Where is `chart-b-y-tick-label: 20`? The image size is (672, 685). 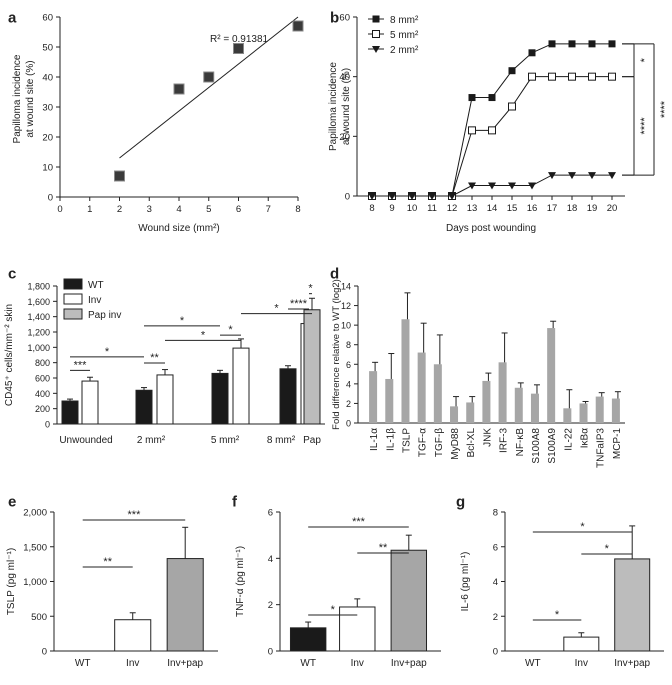
chart-b-y-tick-label: 20 is located at coordinates (344, 137).